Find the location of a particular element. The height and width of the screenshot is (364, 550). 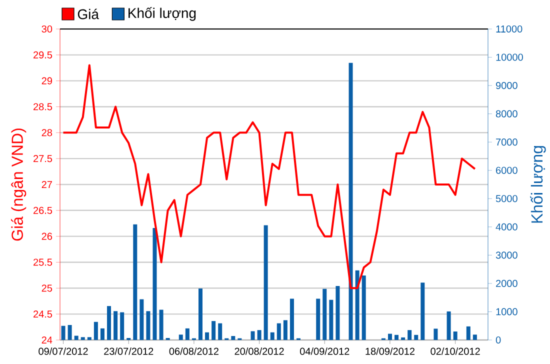

y-tick-label: 24 is located at coordinates (47, 340).